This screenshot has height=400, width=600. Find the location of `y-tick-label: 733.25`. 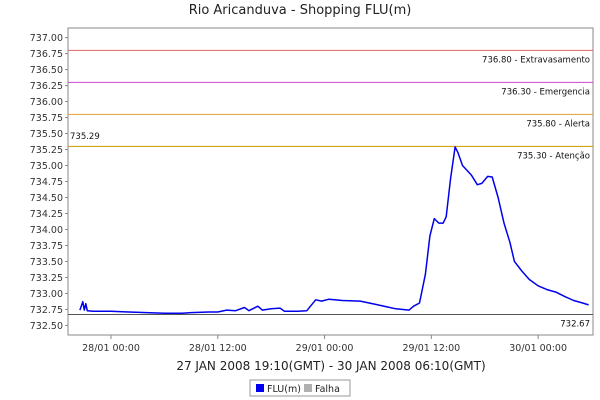

y-tick-label: 733.25 is located at coordinates (46, 278).